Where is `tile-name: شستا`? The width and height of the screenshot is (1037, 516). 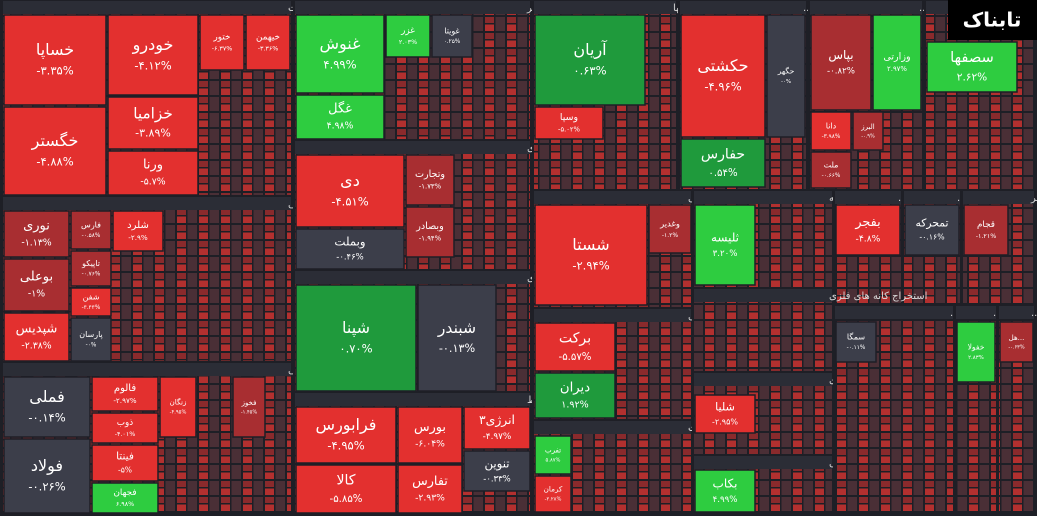
tile-name: شستا is located at coordinates (590, 244).